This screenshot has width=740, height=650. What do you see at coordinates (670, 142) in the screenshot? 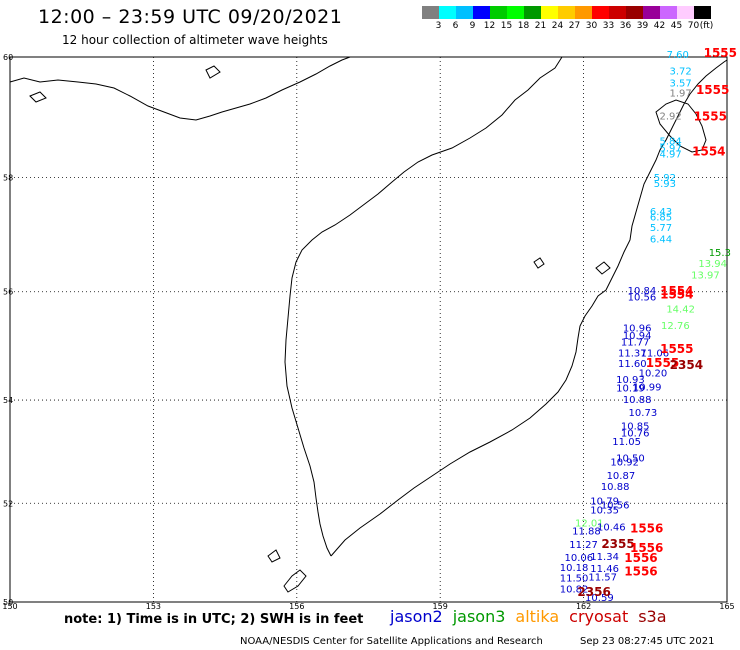
I see `wave-height-label: 5.84` at bounding box center [670, 142].